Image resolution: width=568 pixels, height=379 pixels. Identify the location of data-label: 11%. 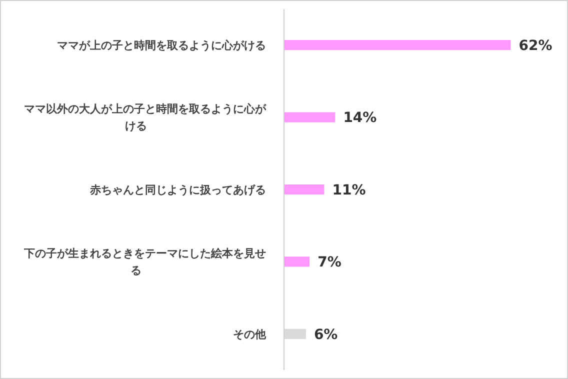
(349, 190).